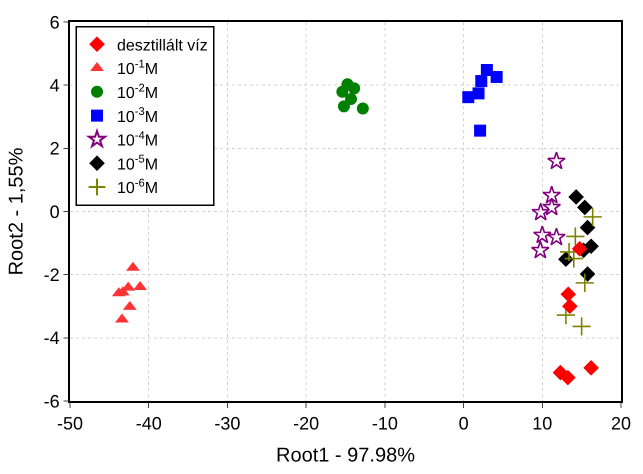  I want to click on x-tick-label: 10, so click(542, 423).